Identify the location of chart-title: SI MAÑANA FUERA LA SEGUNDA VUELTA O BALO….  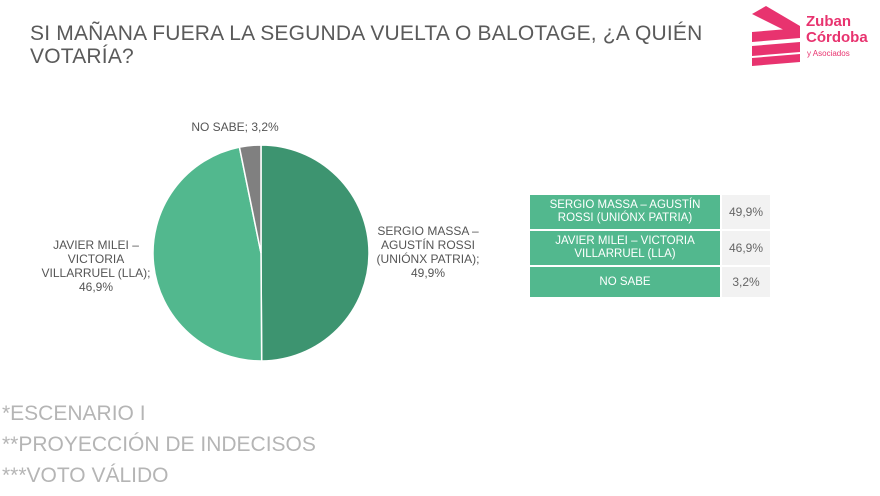
(366, 45).